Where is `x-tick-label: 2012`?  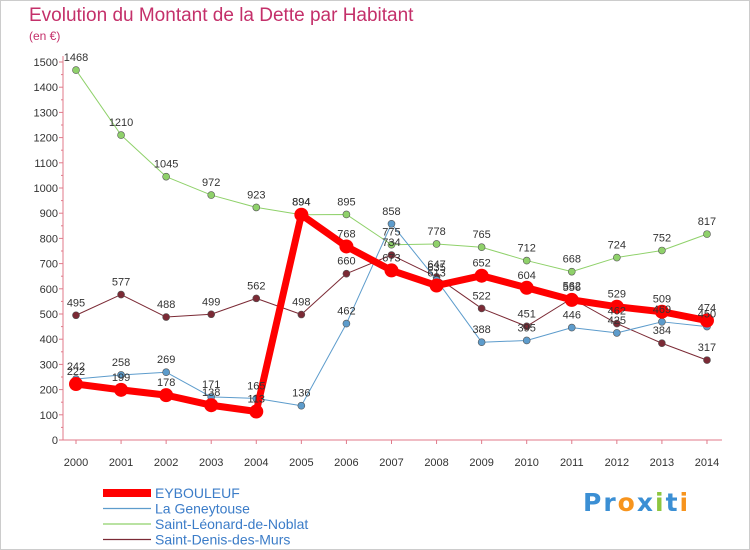 x-tick-label: 2012 is located at coordinates (617, 463).